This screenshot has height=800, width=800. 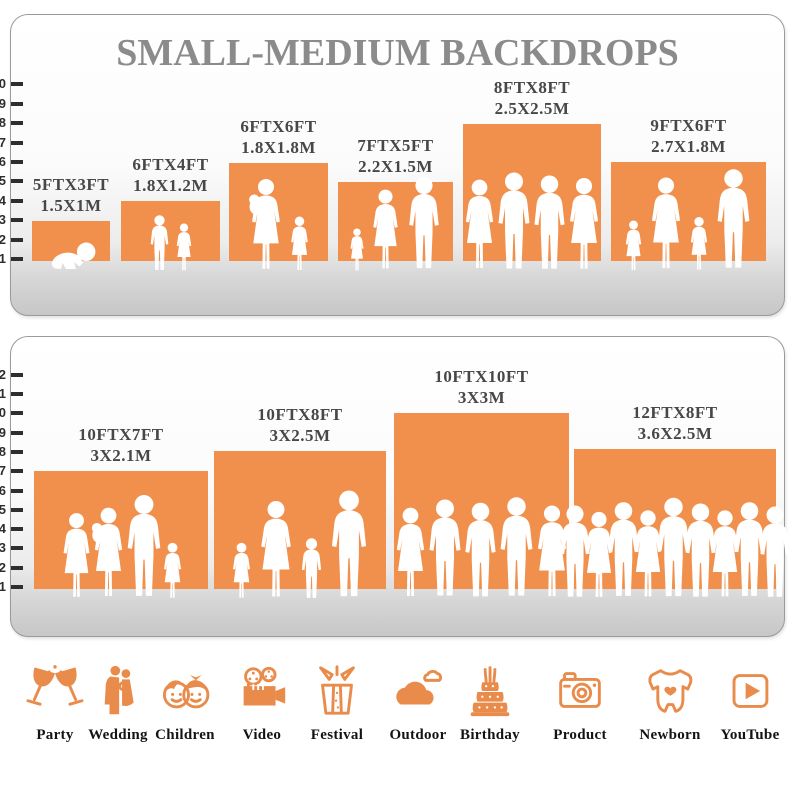 What do you see at coordinates (580, 690) in the screenshot?
I see `product-icon` at bounding box center [580, 690].